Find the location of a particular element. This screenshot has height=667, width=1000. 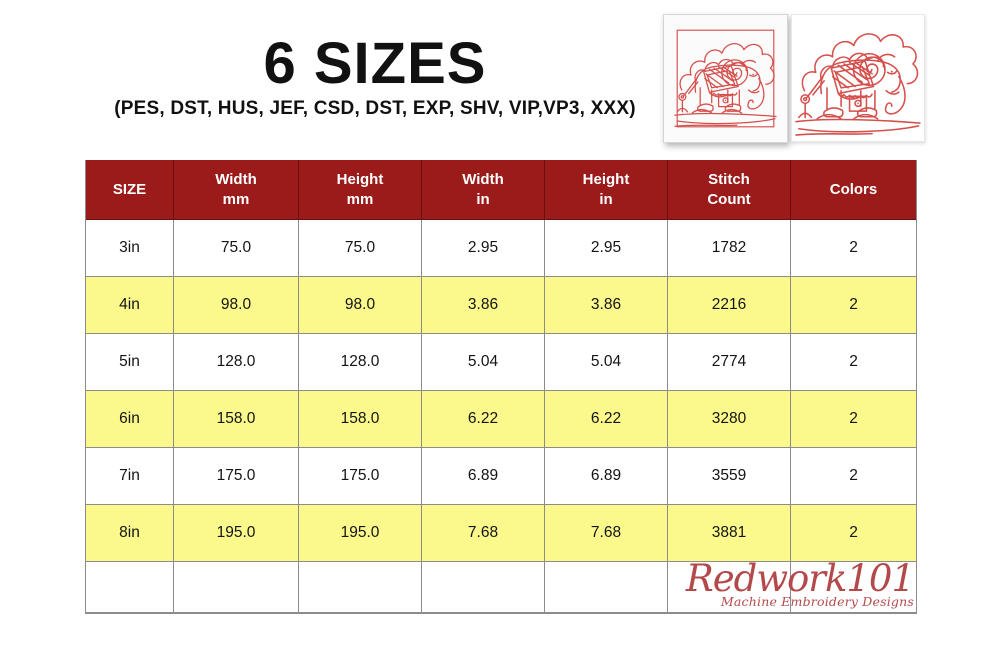

design-previews is located at coordinates (794, 78).